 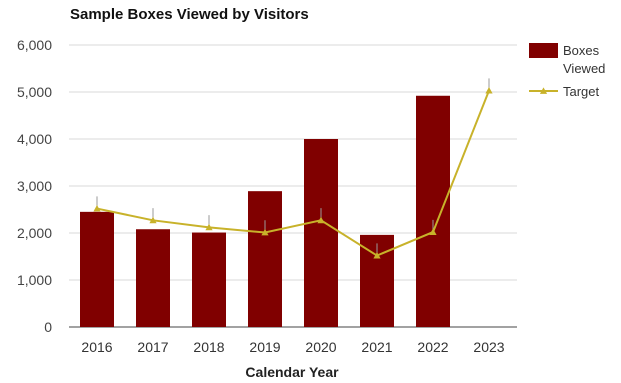 I want to click on x-tick-label: 2018, so click(x=208, y=347).